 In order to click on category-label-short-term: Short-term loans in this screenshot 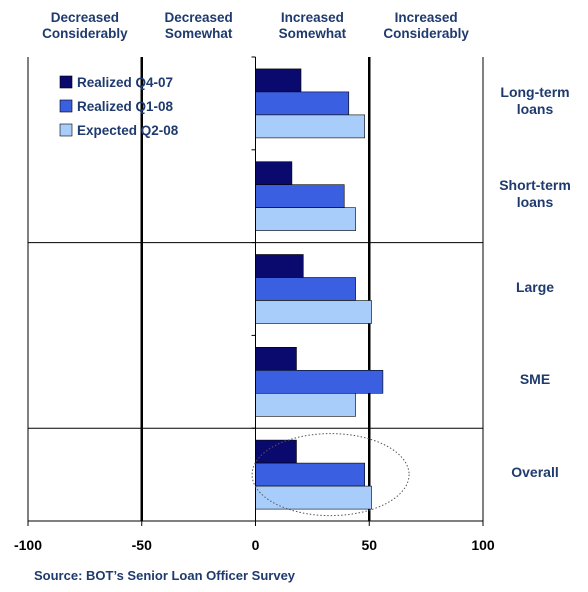, I will do `click(535, 194)`.